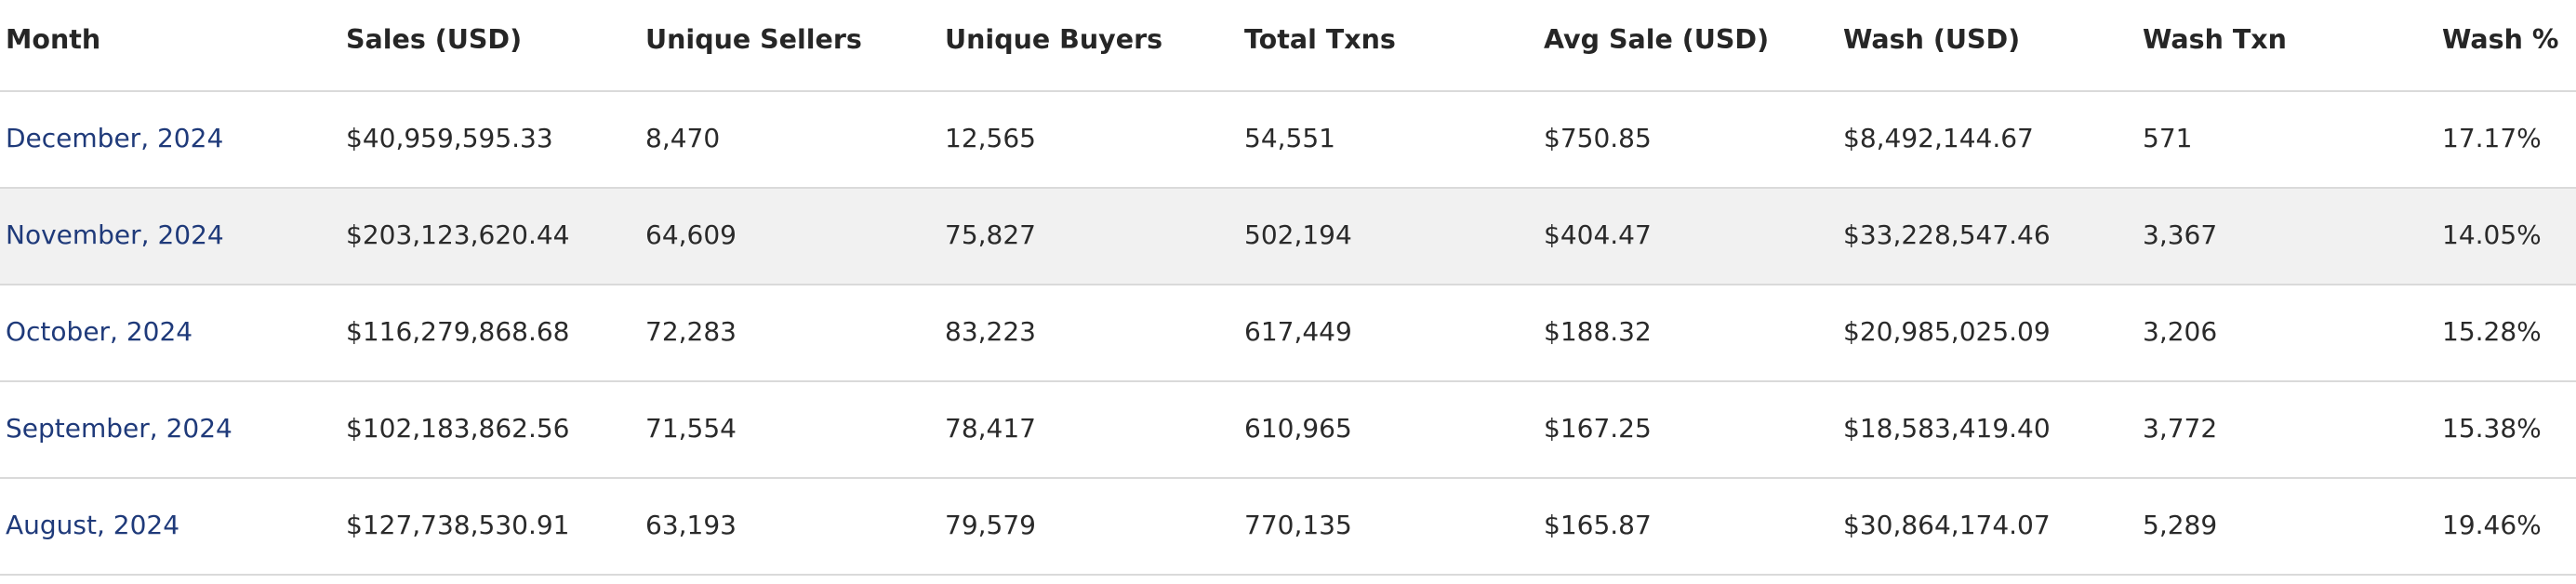 The height and width of the screenshot is (584, 2576). Describe the element at coordinates (990, 235) in the screenshot. I see `unique-buyers-cell: 75,827` at that location.